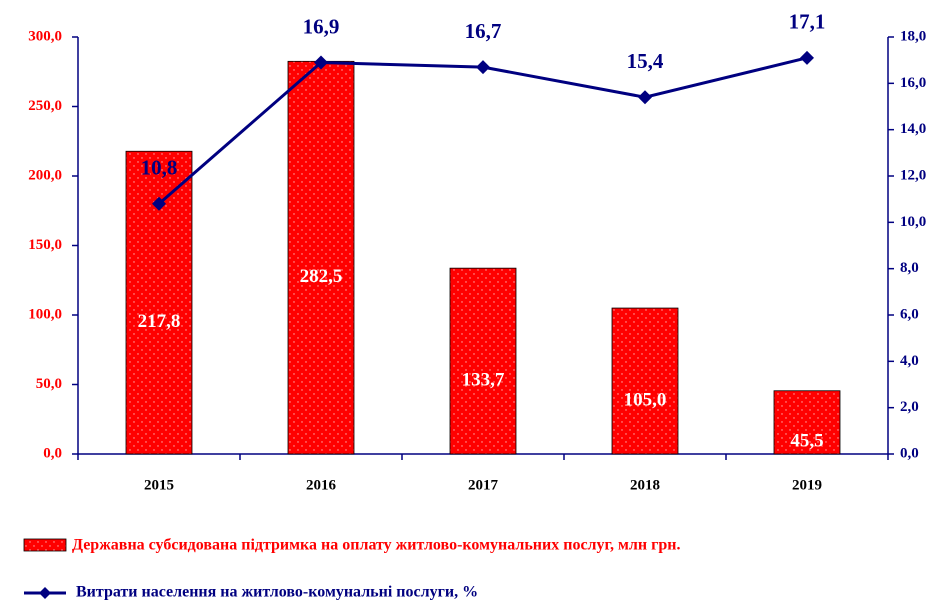 Image resolution: width=944 pixels, height=604 pixels. Describe the element at coordinates (807, 485) in the screenshot. I see `x-tick-label: 2019` at that location.